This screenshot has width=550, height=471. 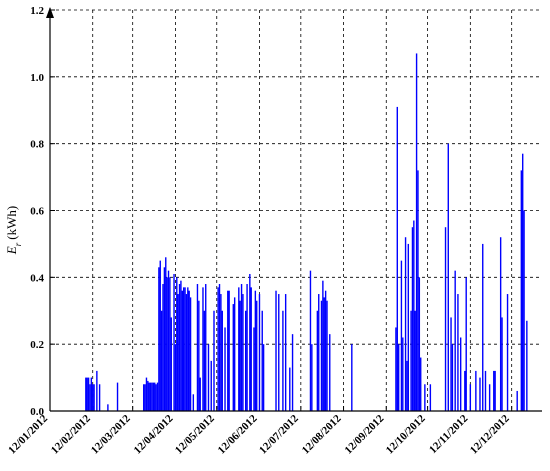 I want to click on x-tick-label: 12/05/2012, so click(x=195, y=434).